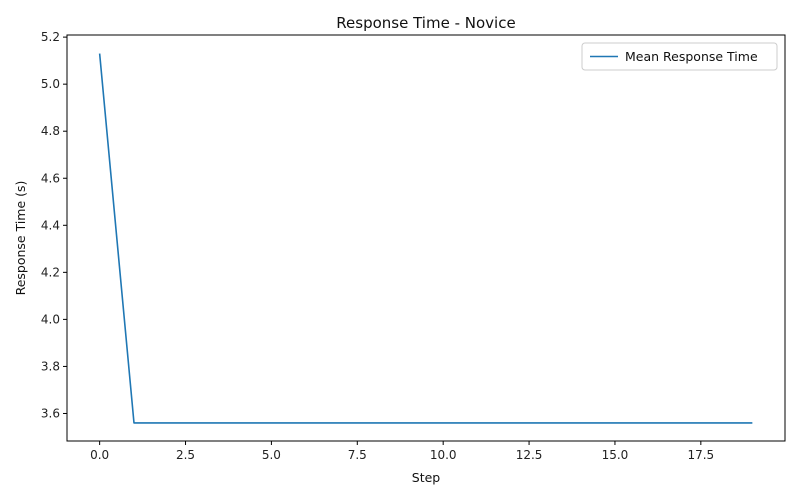 Image resolution: width=800 pixels, height=500 pixels. Describe the element at coordinates (50, 131) in the screenshot. I see `y-tick-label: 4.8` at that location.